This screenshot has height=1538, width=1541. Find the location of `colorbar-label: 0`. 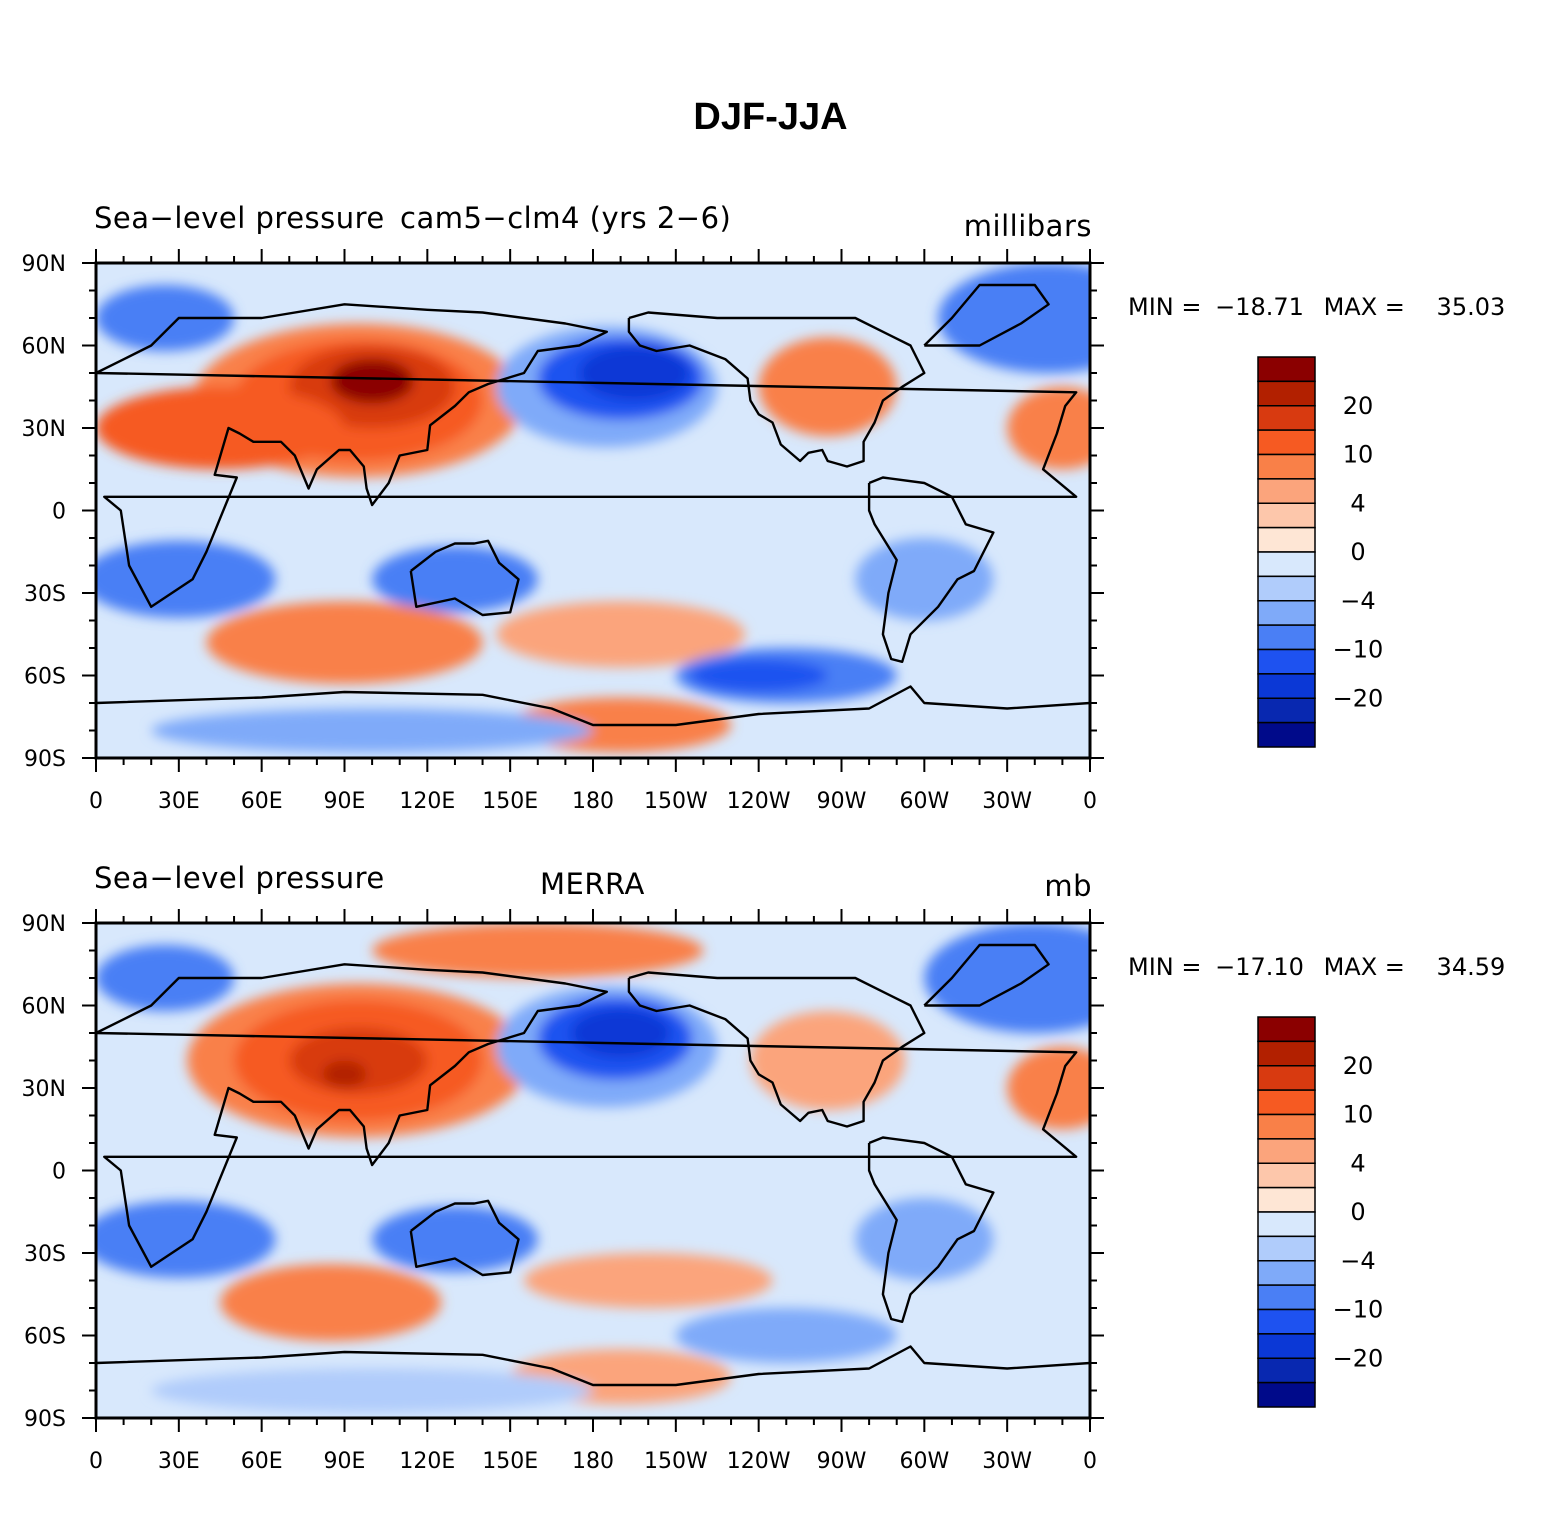

colorbar-label: 0 is located at coordinates (1357, 552).